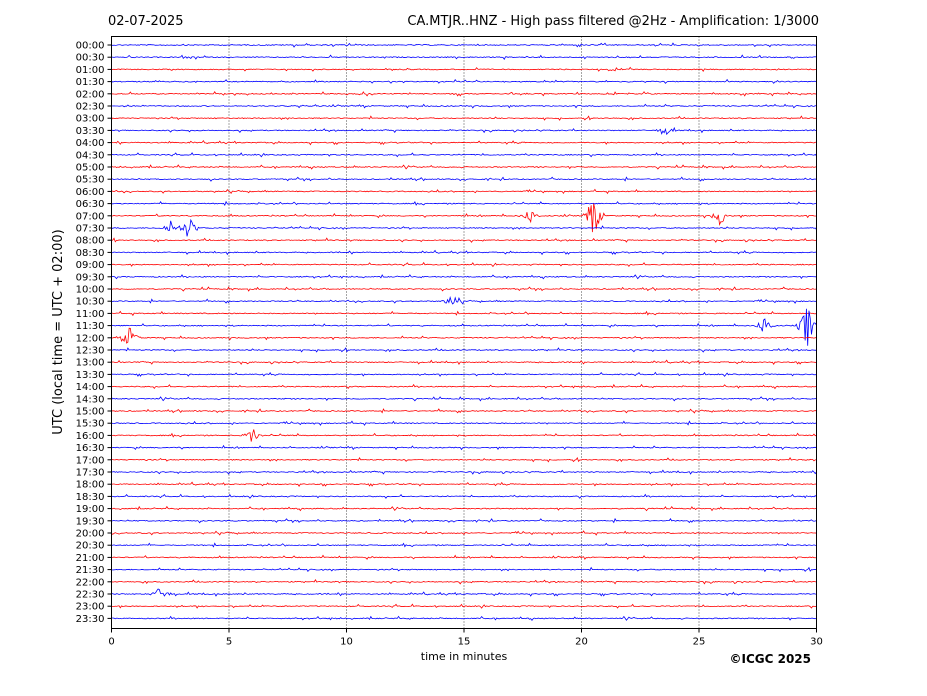  What do you see at coordinates (90, 351) in the screenshot?
I see `y-tick-label: 12:30` at bounding box center [90, 351].